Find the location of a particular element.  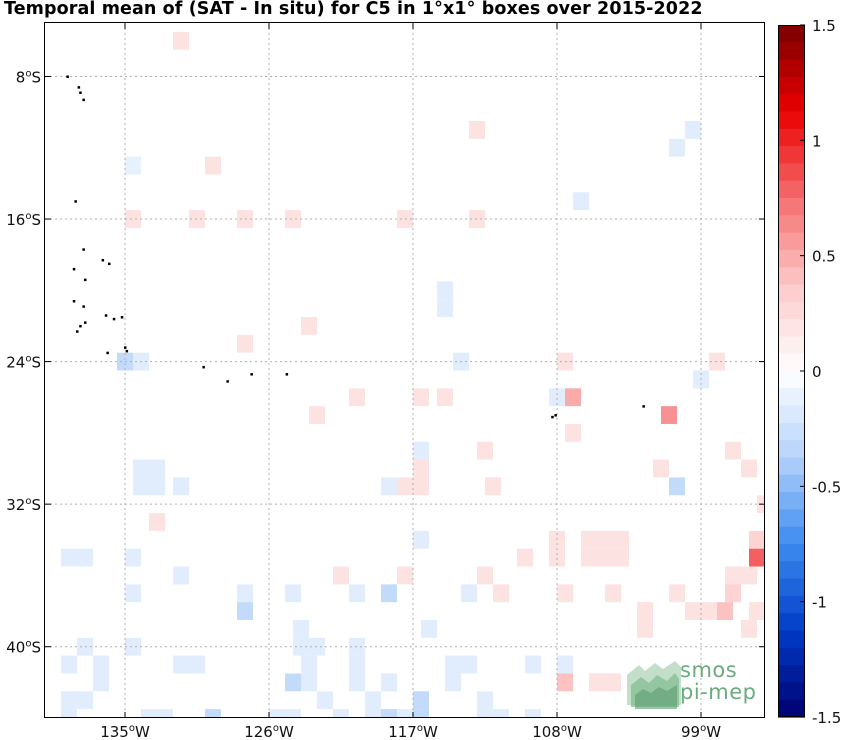

y-tick-label: 24oS is located at coordinates (23, 363).